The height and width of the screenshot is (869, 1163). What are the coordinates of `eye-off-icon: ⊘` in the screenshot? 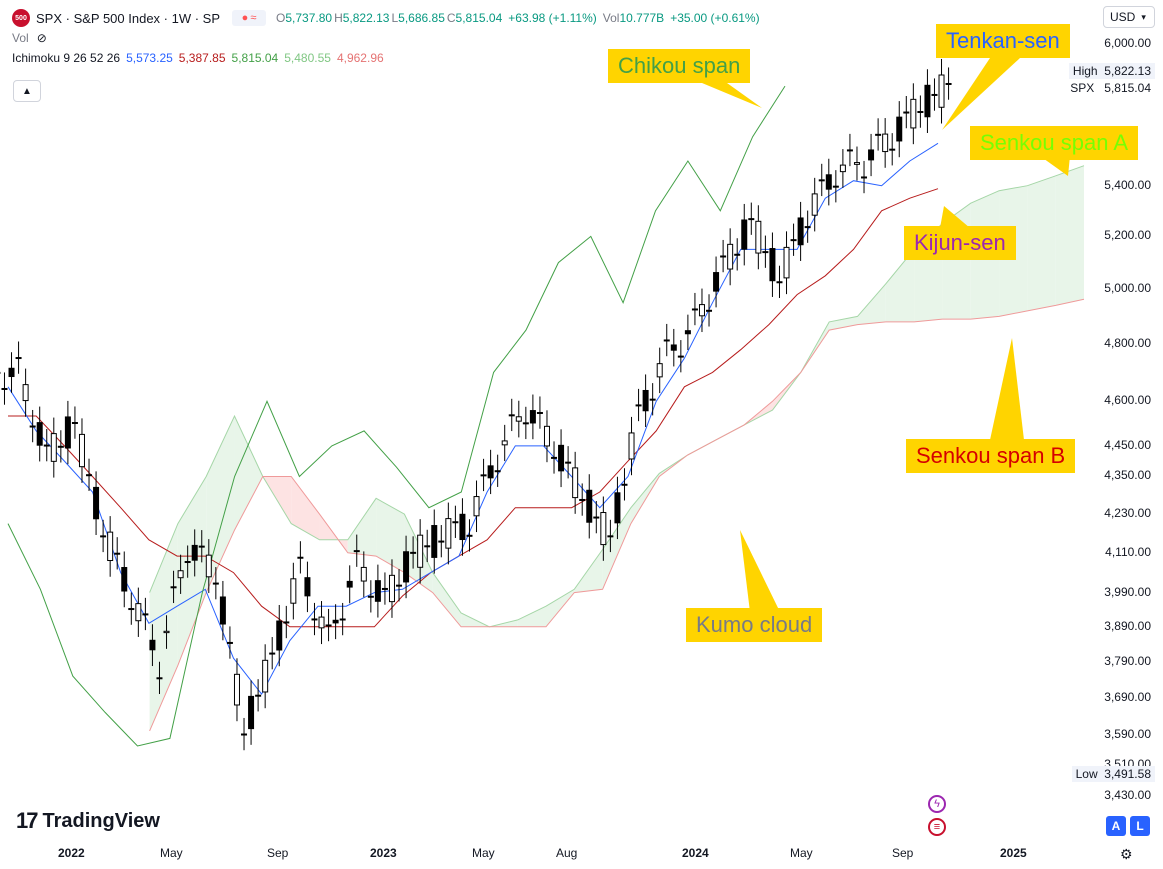 It's located at (41, 38).